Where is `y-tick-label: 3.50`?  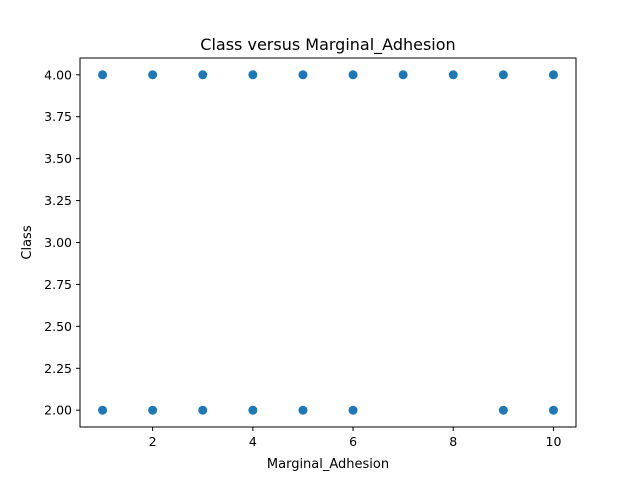
y-tick-label: 3.50 is located at coordinates (58, 158).